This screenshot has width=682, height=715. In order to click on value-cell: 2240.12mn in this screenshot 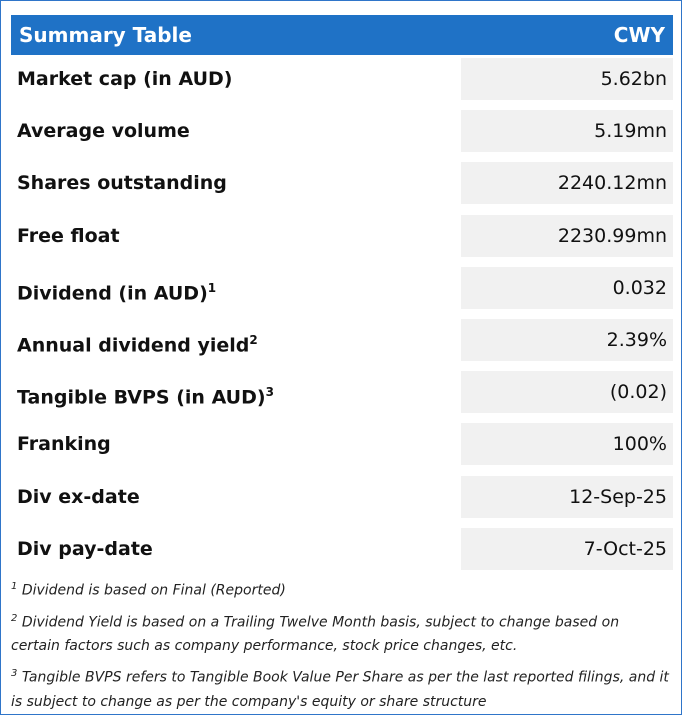, I will do `click(567, 183)`.